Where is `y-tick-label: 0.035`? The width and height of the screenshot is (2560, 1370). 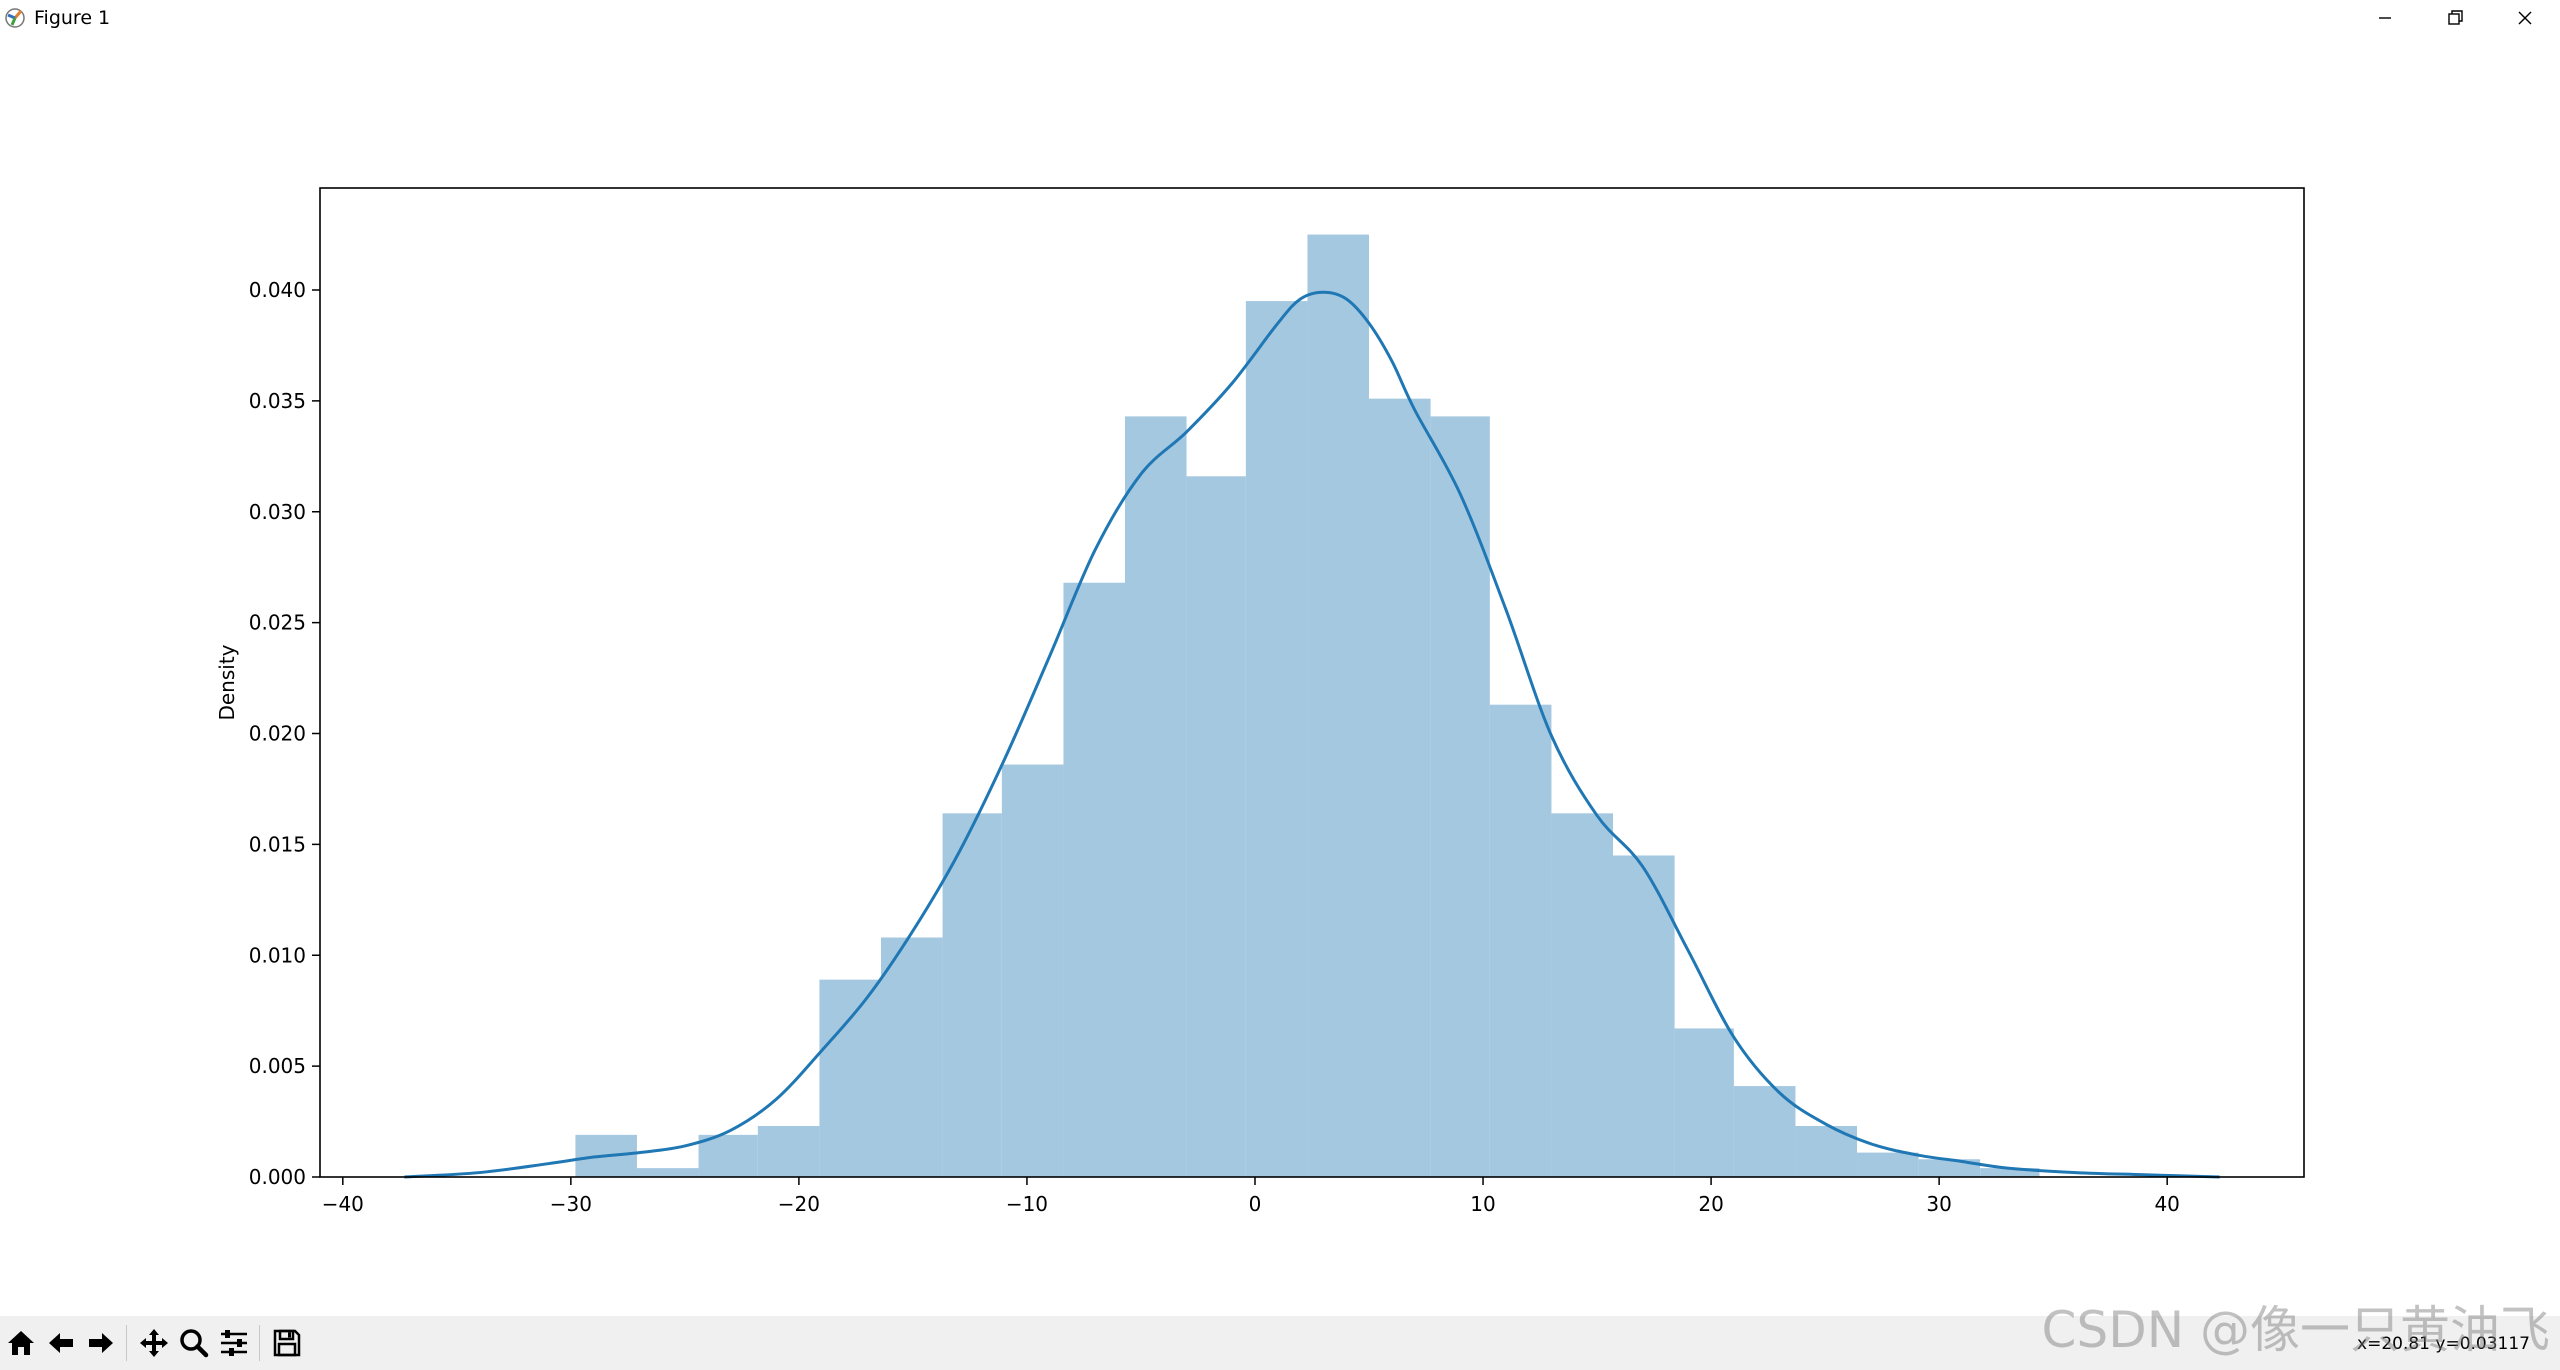
y-tick-label: 0.035 is located at coordinates (277, 401).